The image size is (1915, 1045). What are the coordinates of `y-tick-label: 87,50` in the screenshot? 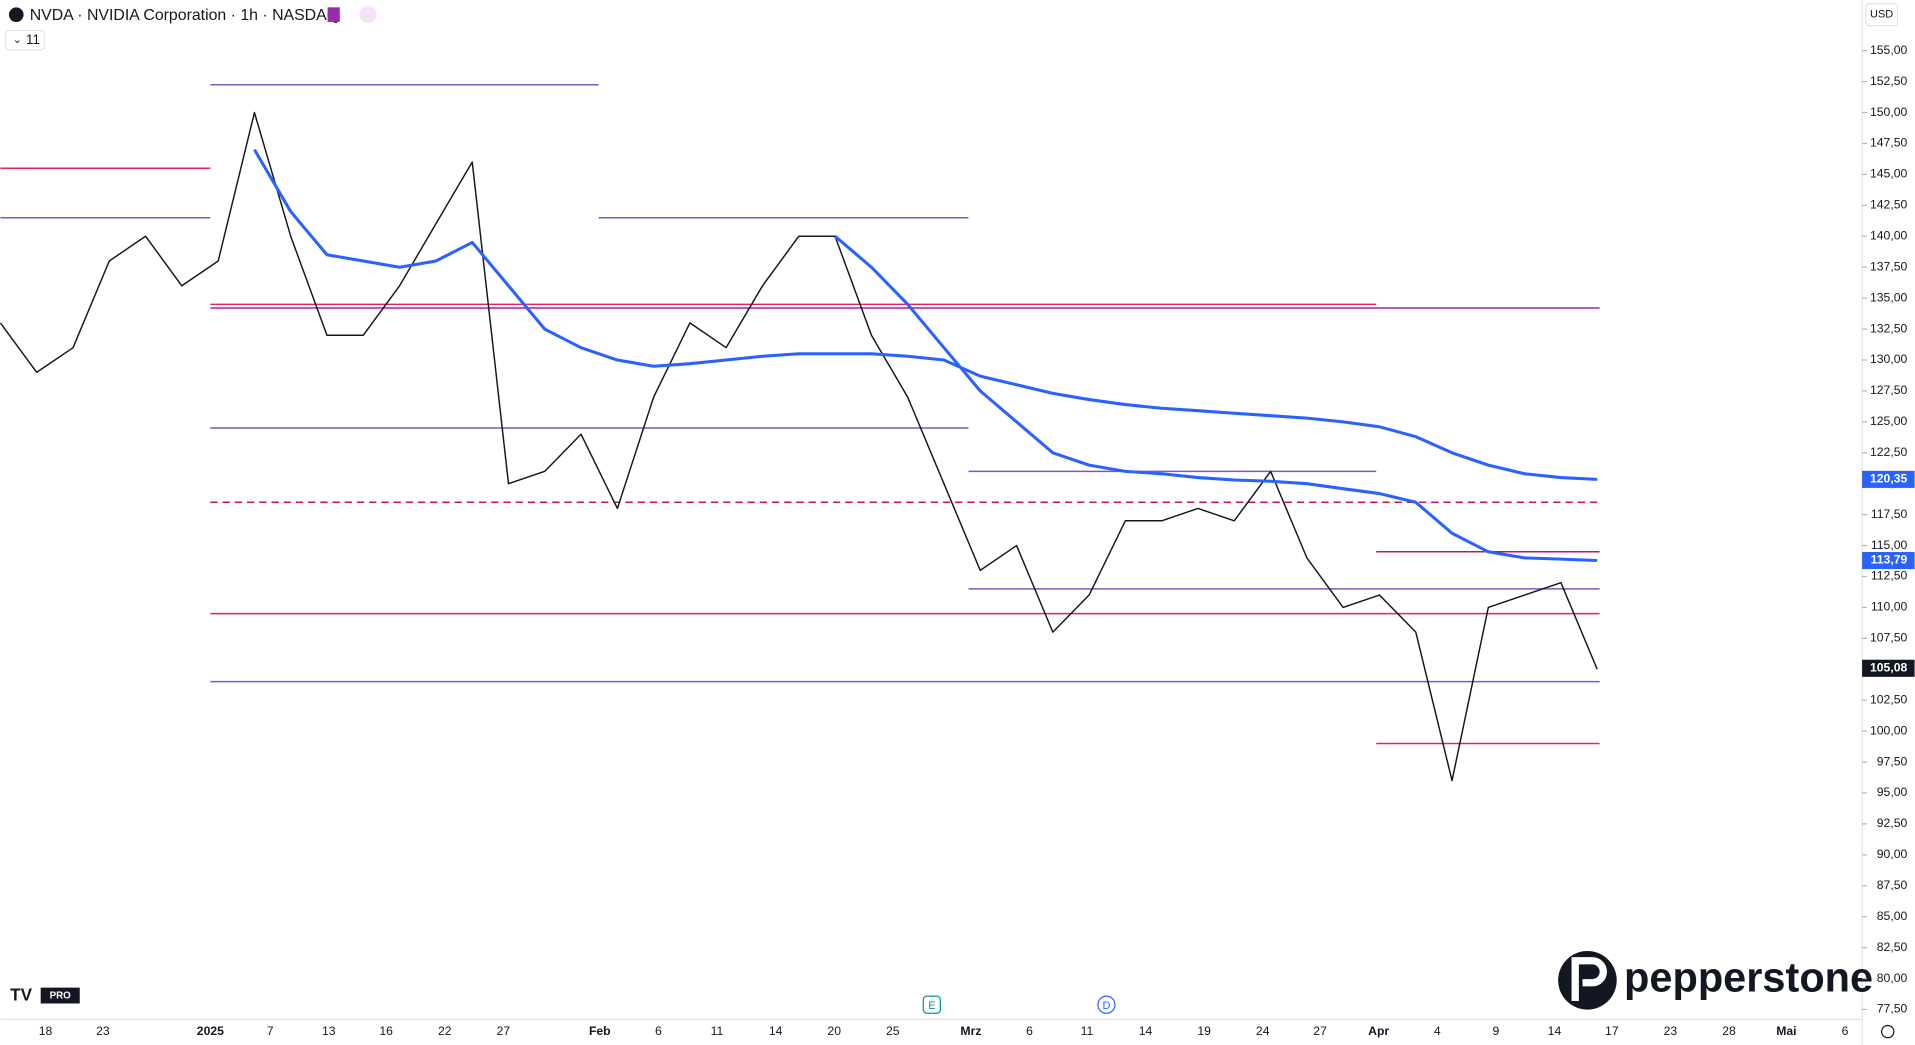 It's located at (1892, 885).